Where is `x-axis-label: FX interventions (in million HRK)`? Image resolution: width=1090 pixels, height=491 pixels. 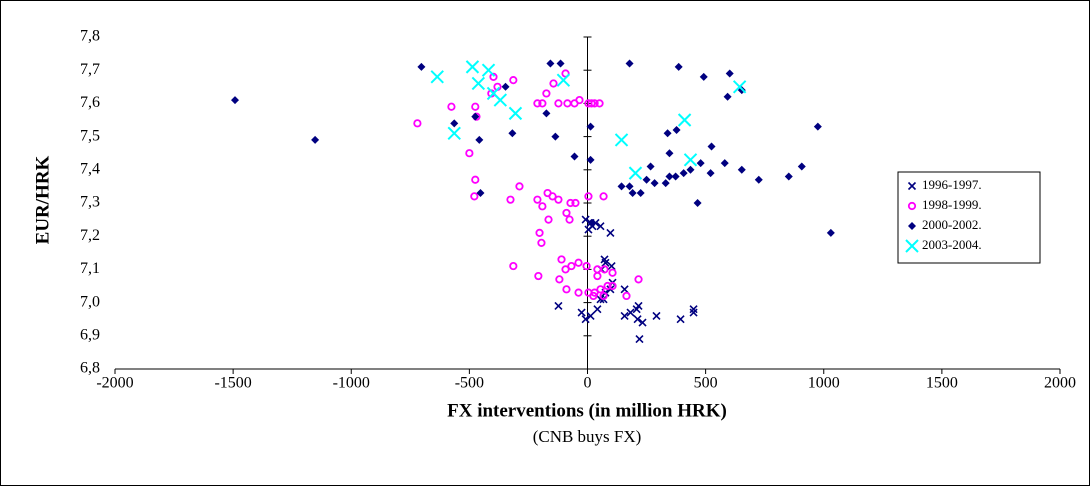
x-axis-label: FX interventions (in million HRK) is located at coordinates (587, 410).